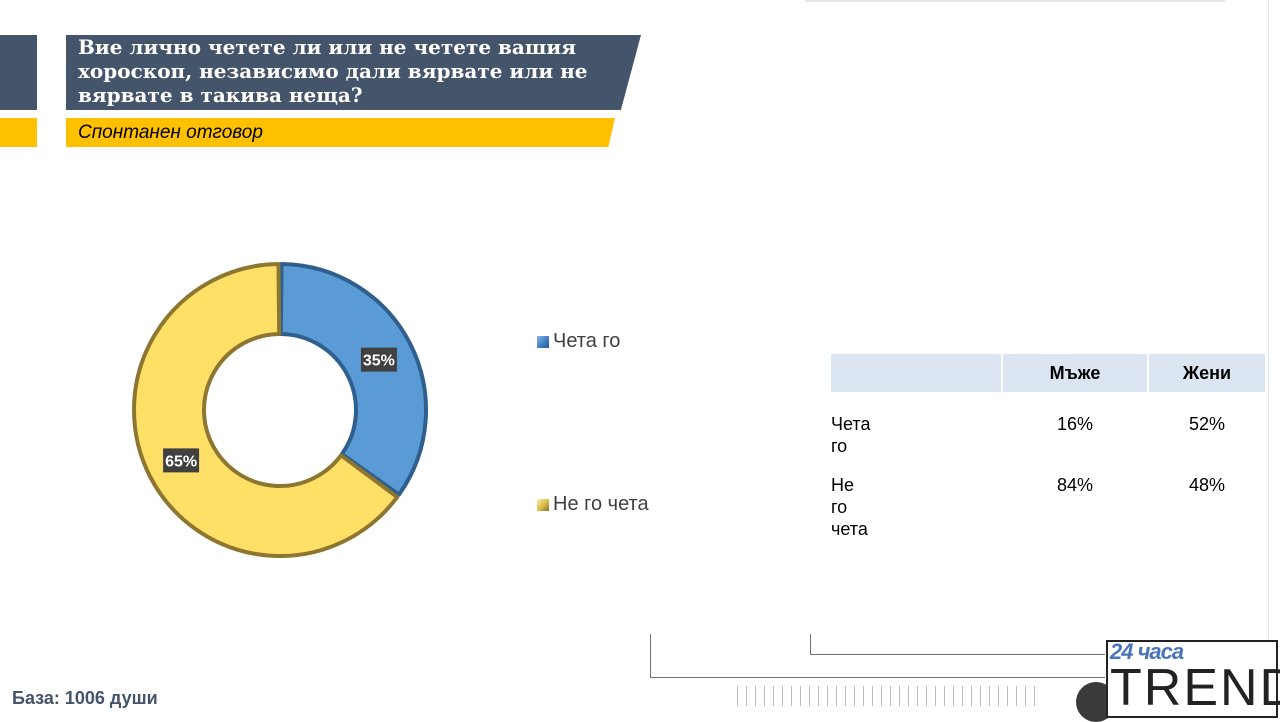 This screenshot has width=1280, height=722. What do you see at coordinates (170, 132) in the screenshot?
I see `subtitle-text: Спонтанен отговор` at bounding box center [170, 132].